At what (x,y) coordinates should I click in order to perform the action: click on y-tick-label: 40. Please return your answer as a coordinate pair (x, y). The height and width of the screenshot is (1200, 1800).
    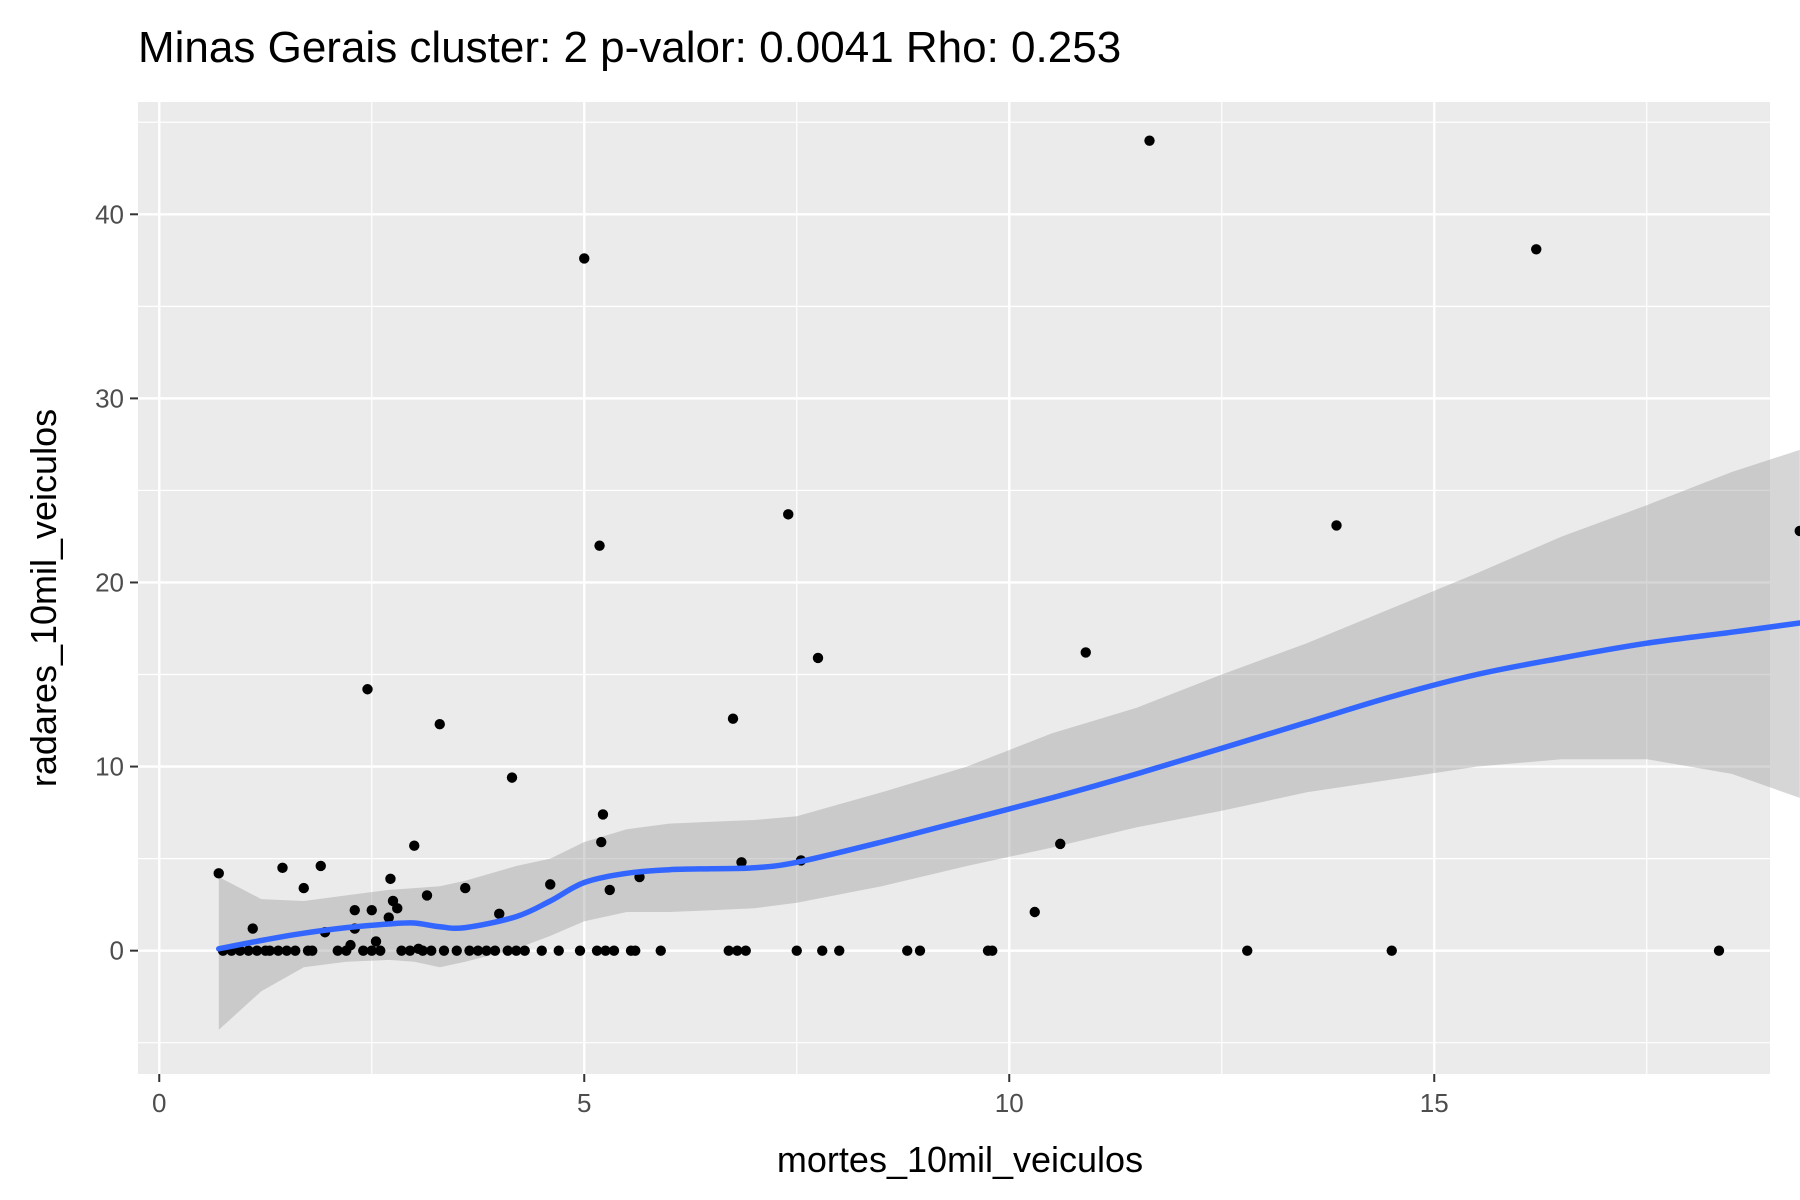
    Looking at the image, I should click on (109, 214).